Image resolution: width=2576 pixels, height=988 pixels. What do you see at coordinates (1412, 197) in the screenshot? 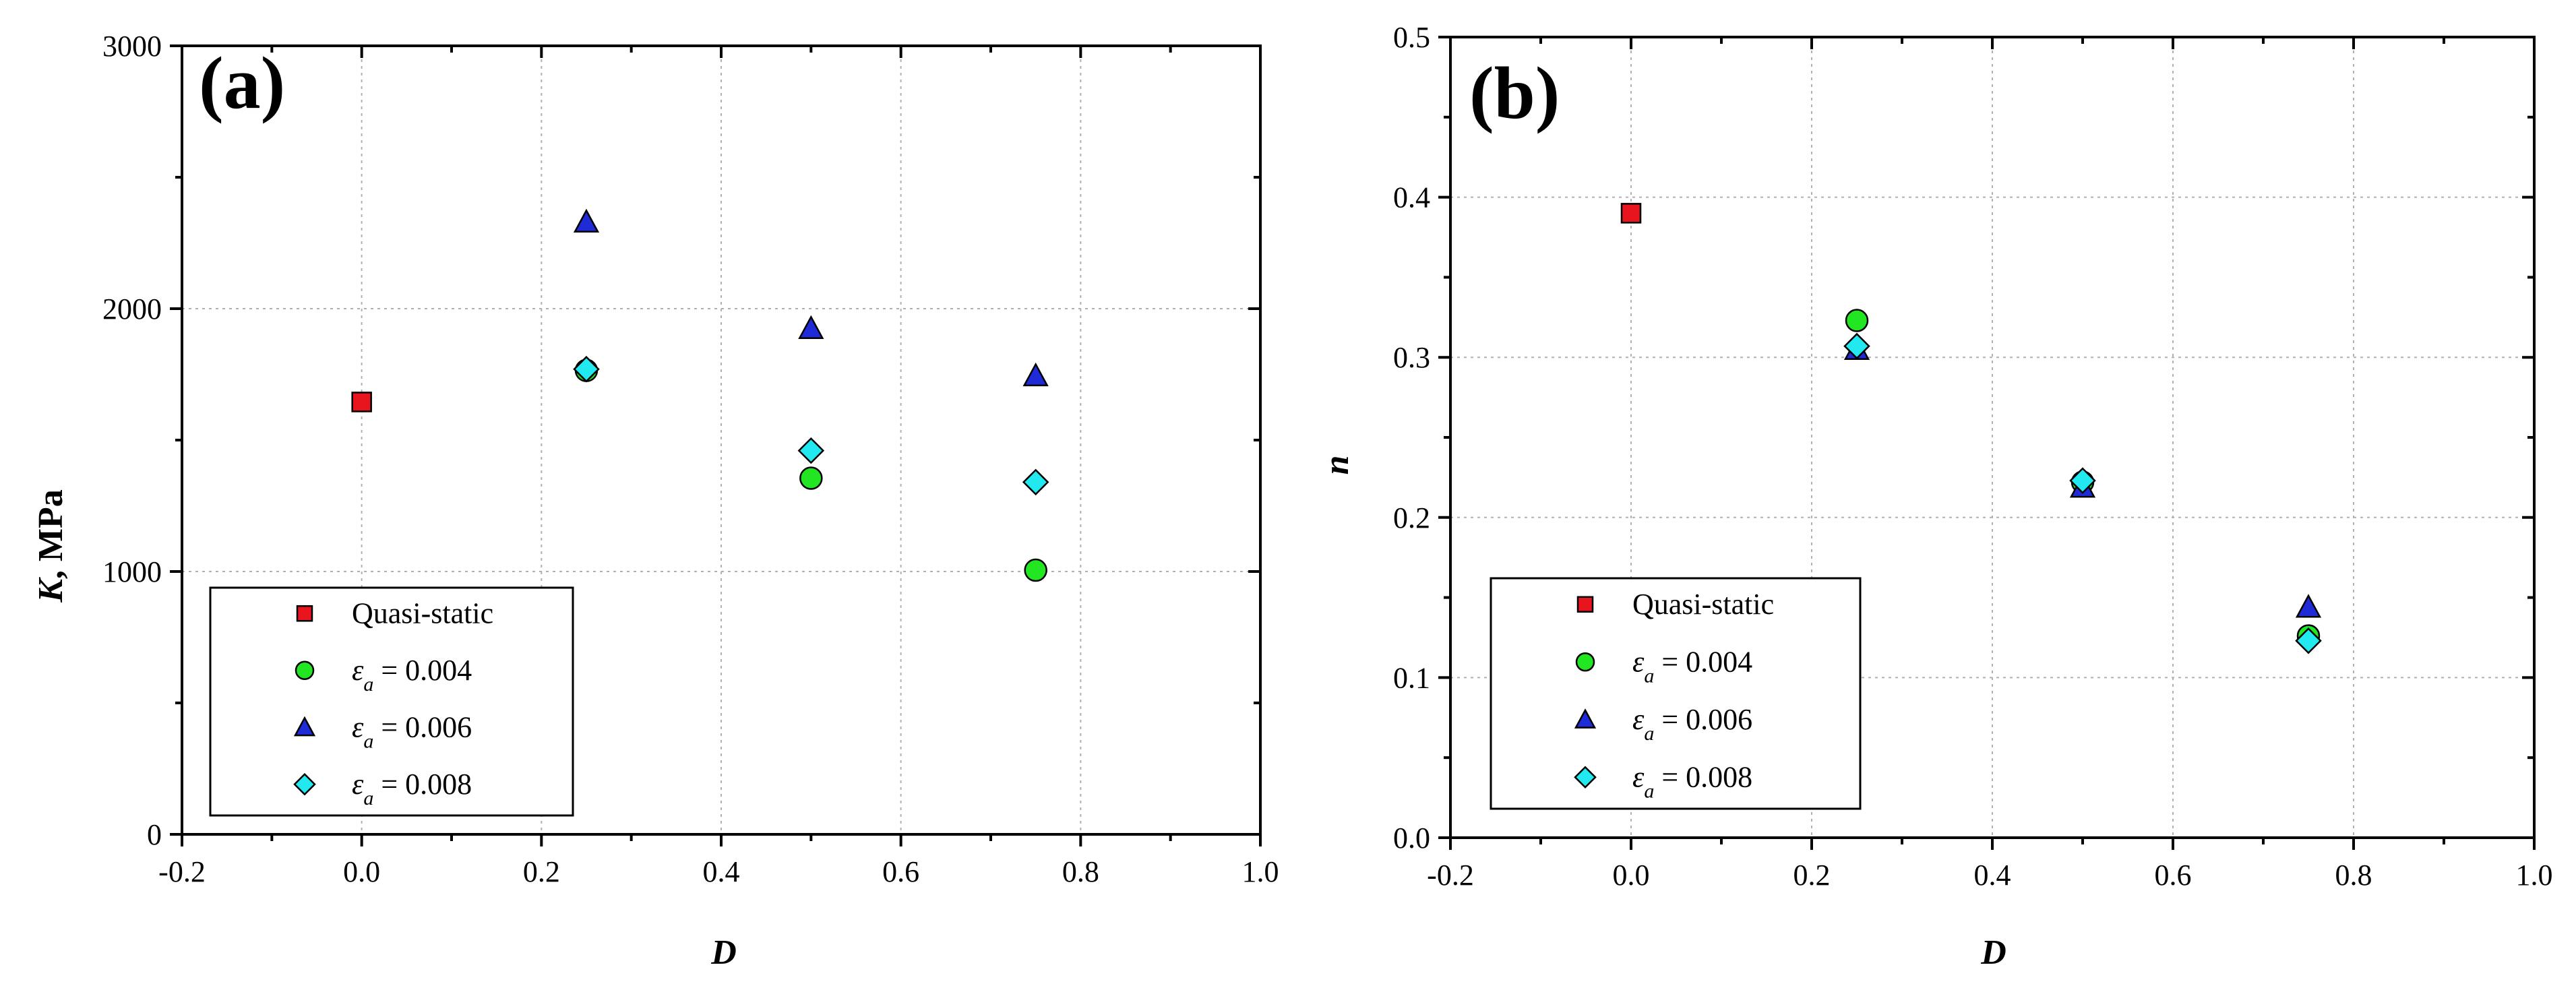
I see `y-tick-label: 0.4` at bounding box center [1412, 197].